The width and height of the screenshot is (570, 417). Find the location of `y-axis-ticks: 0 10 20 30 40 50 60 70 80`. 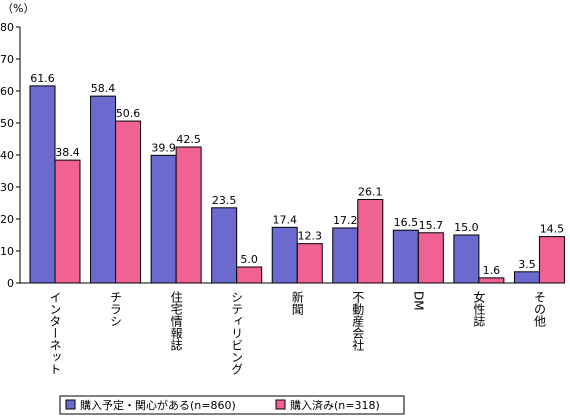

y-axis-ticks: 0 10 20 30 40 50 60 70 80 is located at coordinates (10, 155).